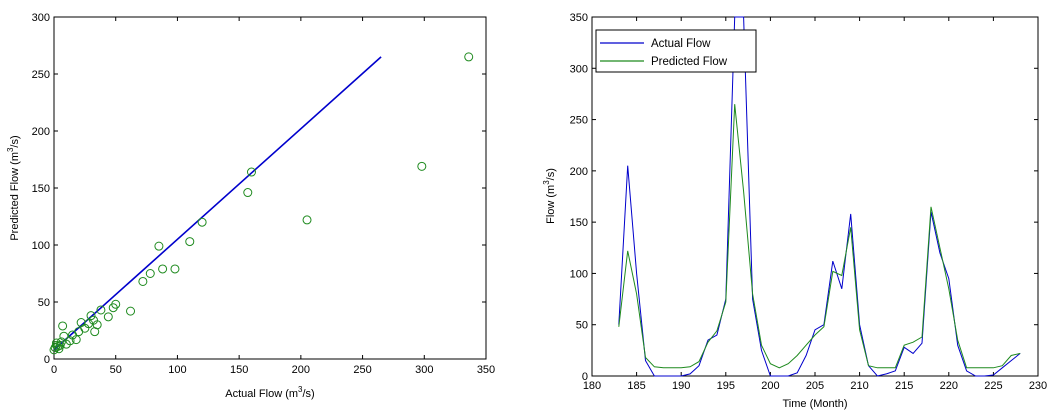 The image size is (1049, 411). I want to click on scatter-x-tick-label: 100, so click(177, 370).